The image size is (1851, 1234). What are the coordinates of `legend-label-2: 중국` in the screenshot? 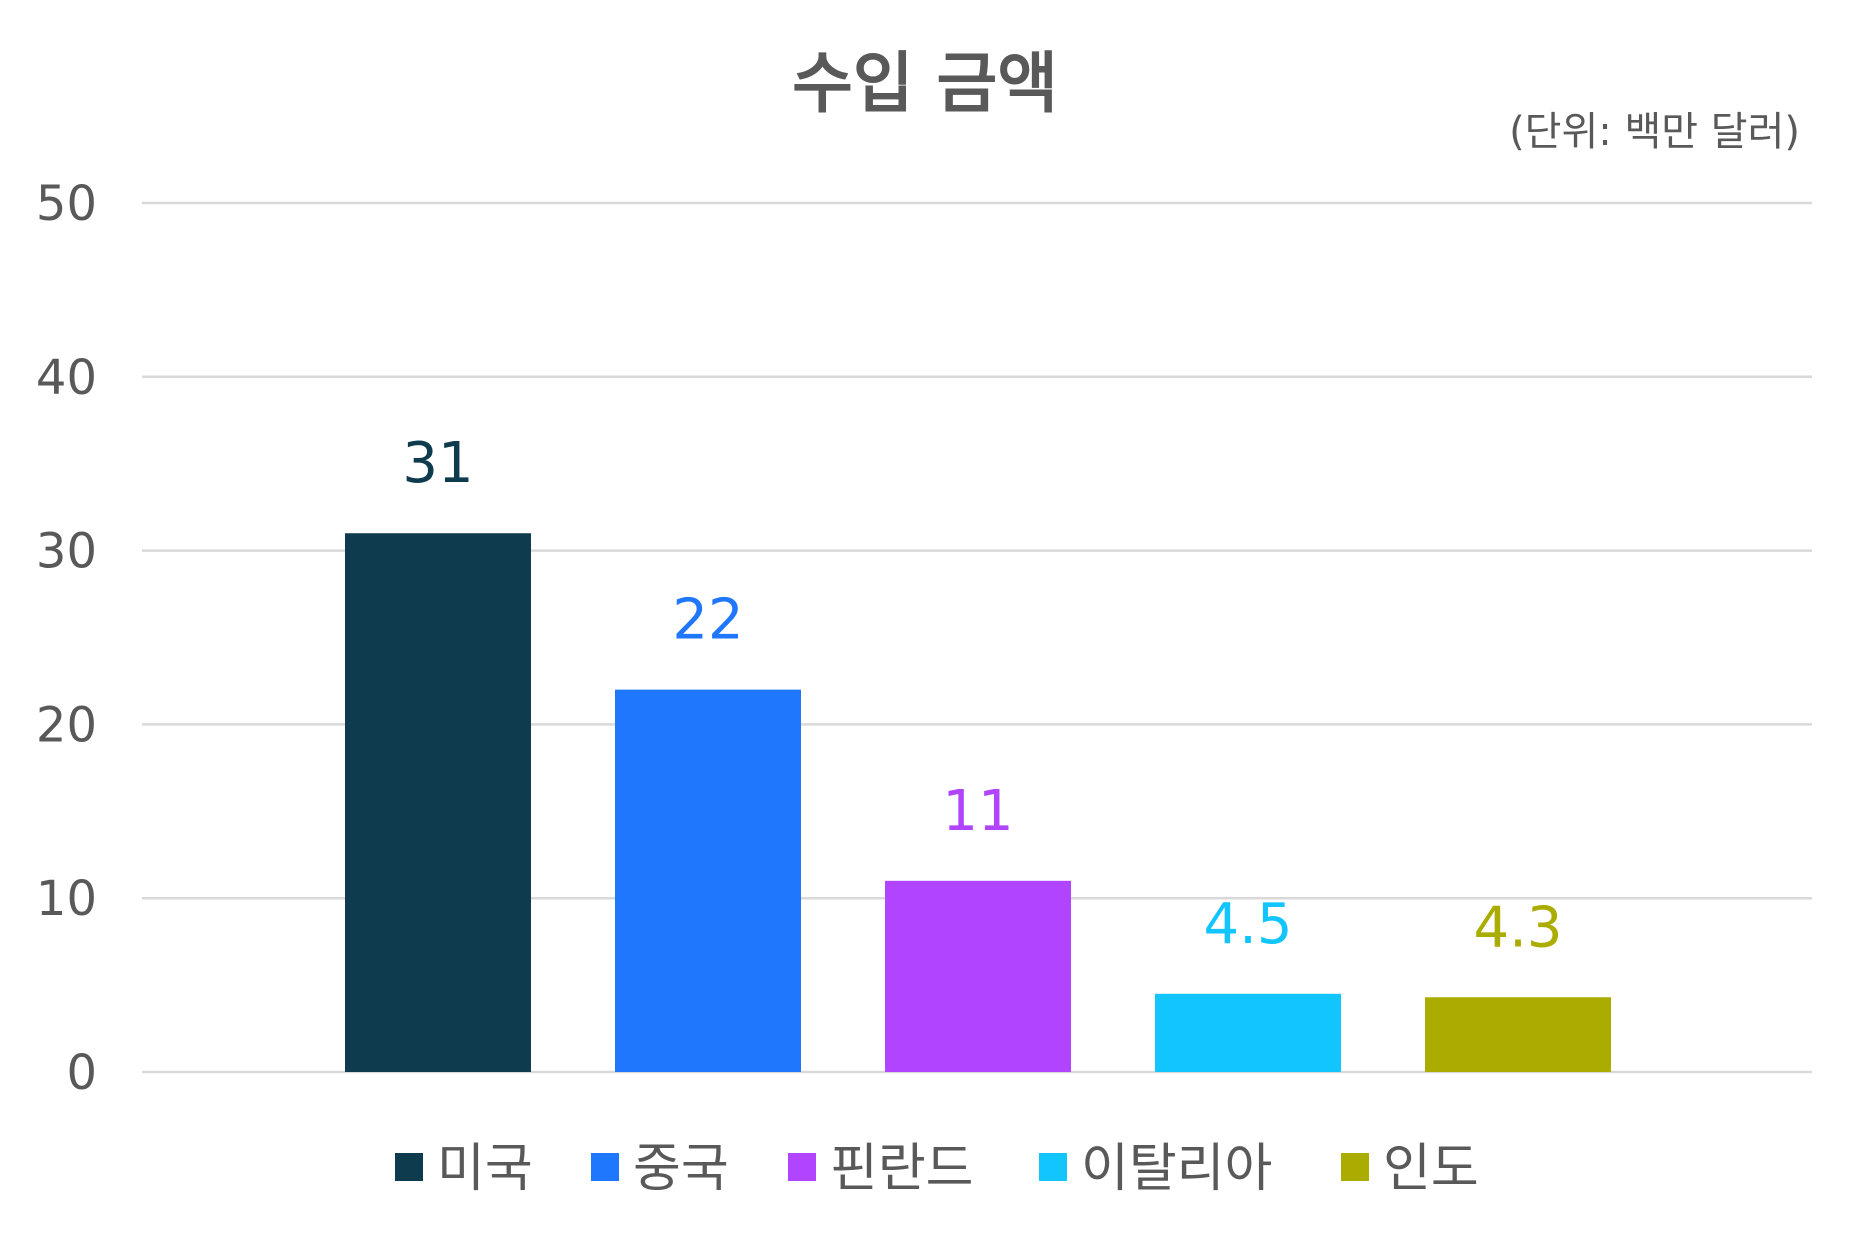 It's located at (681, 1169).